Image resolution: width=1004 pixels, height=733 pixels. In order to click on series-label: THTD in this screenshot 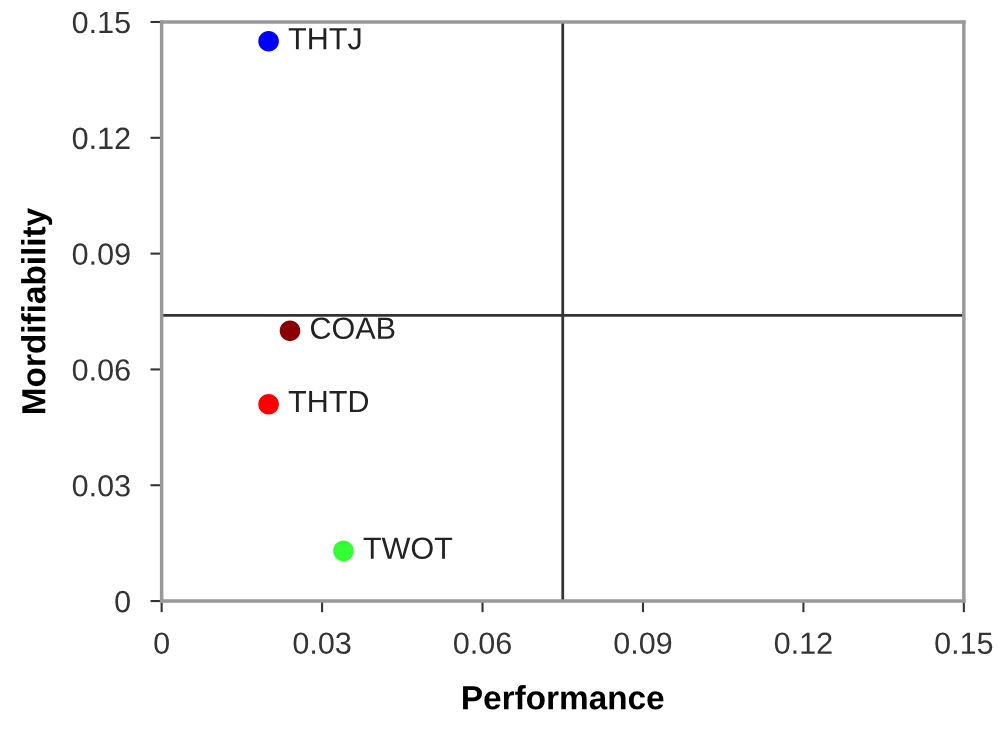, I will do `click(328, 402)`.